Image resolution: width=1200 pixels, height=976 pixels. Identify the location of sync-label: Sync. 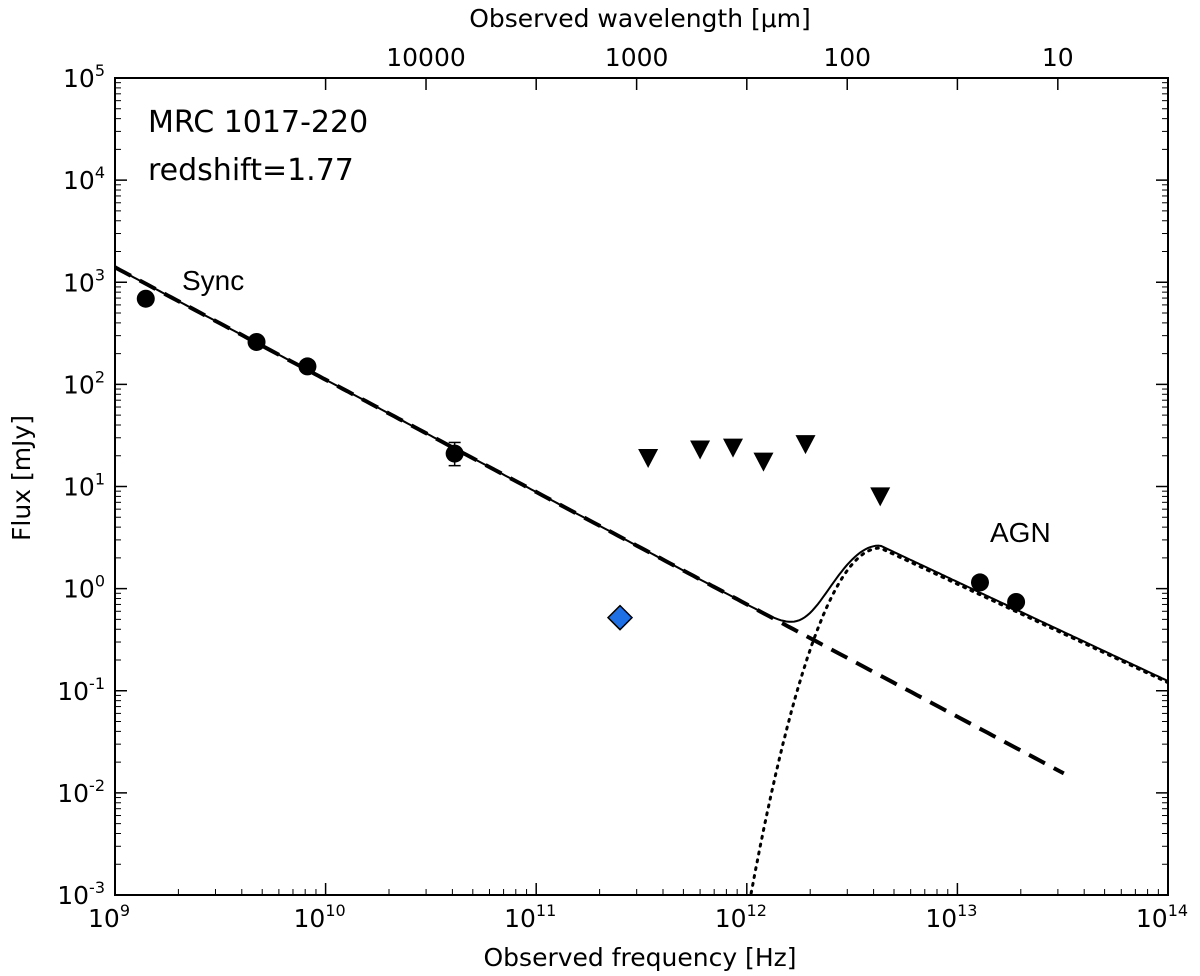
(213, 280).